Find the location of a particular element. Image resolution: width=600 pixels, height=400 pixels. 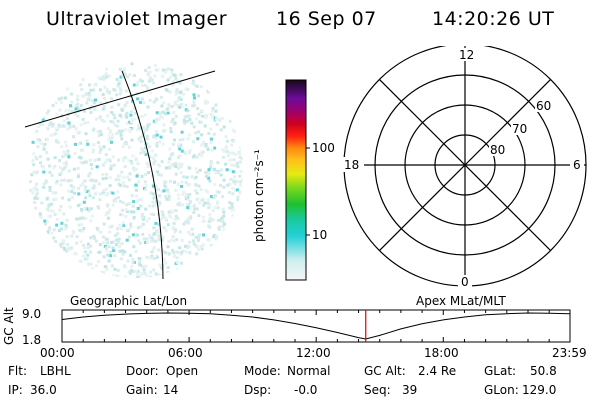

gcalt-value: 2.4 Re is located at coordinates (437, 371).